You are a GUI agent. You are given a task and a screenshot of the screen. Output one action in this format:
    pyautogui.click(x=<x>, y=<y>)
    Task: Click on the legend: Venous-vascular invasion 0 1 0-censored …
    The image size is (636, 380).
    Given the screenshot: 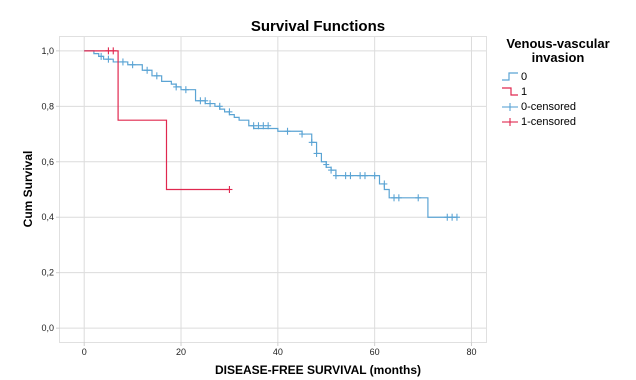 What is the action you would take?
    pyautogui.click(x=561, y=84)
    